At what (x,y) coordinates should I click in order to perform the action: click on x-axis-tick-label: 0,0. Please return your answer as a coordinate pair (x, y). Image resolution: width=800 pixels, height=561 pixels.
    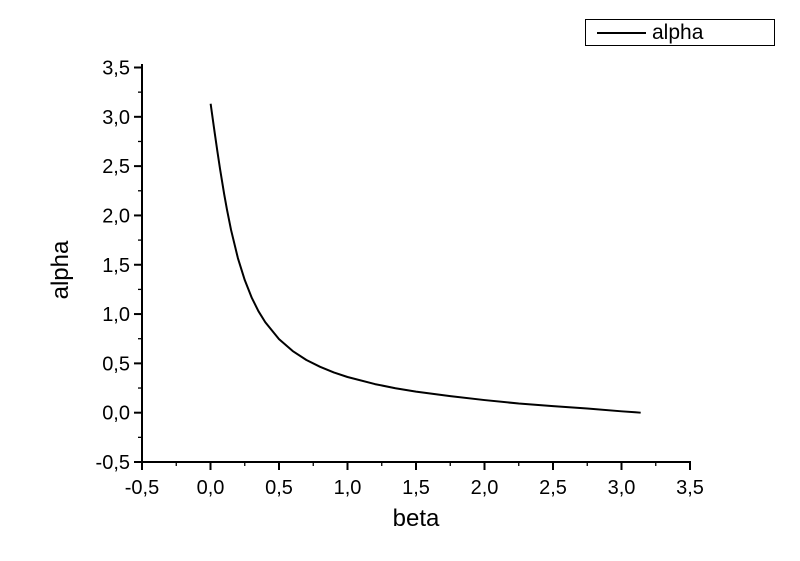
    Looking at the image, I should click on (211, 488).